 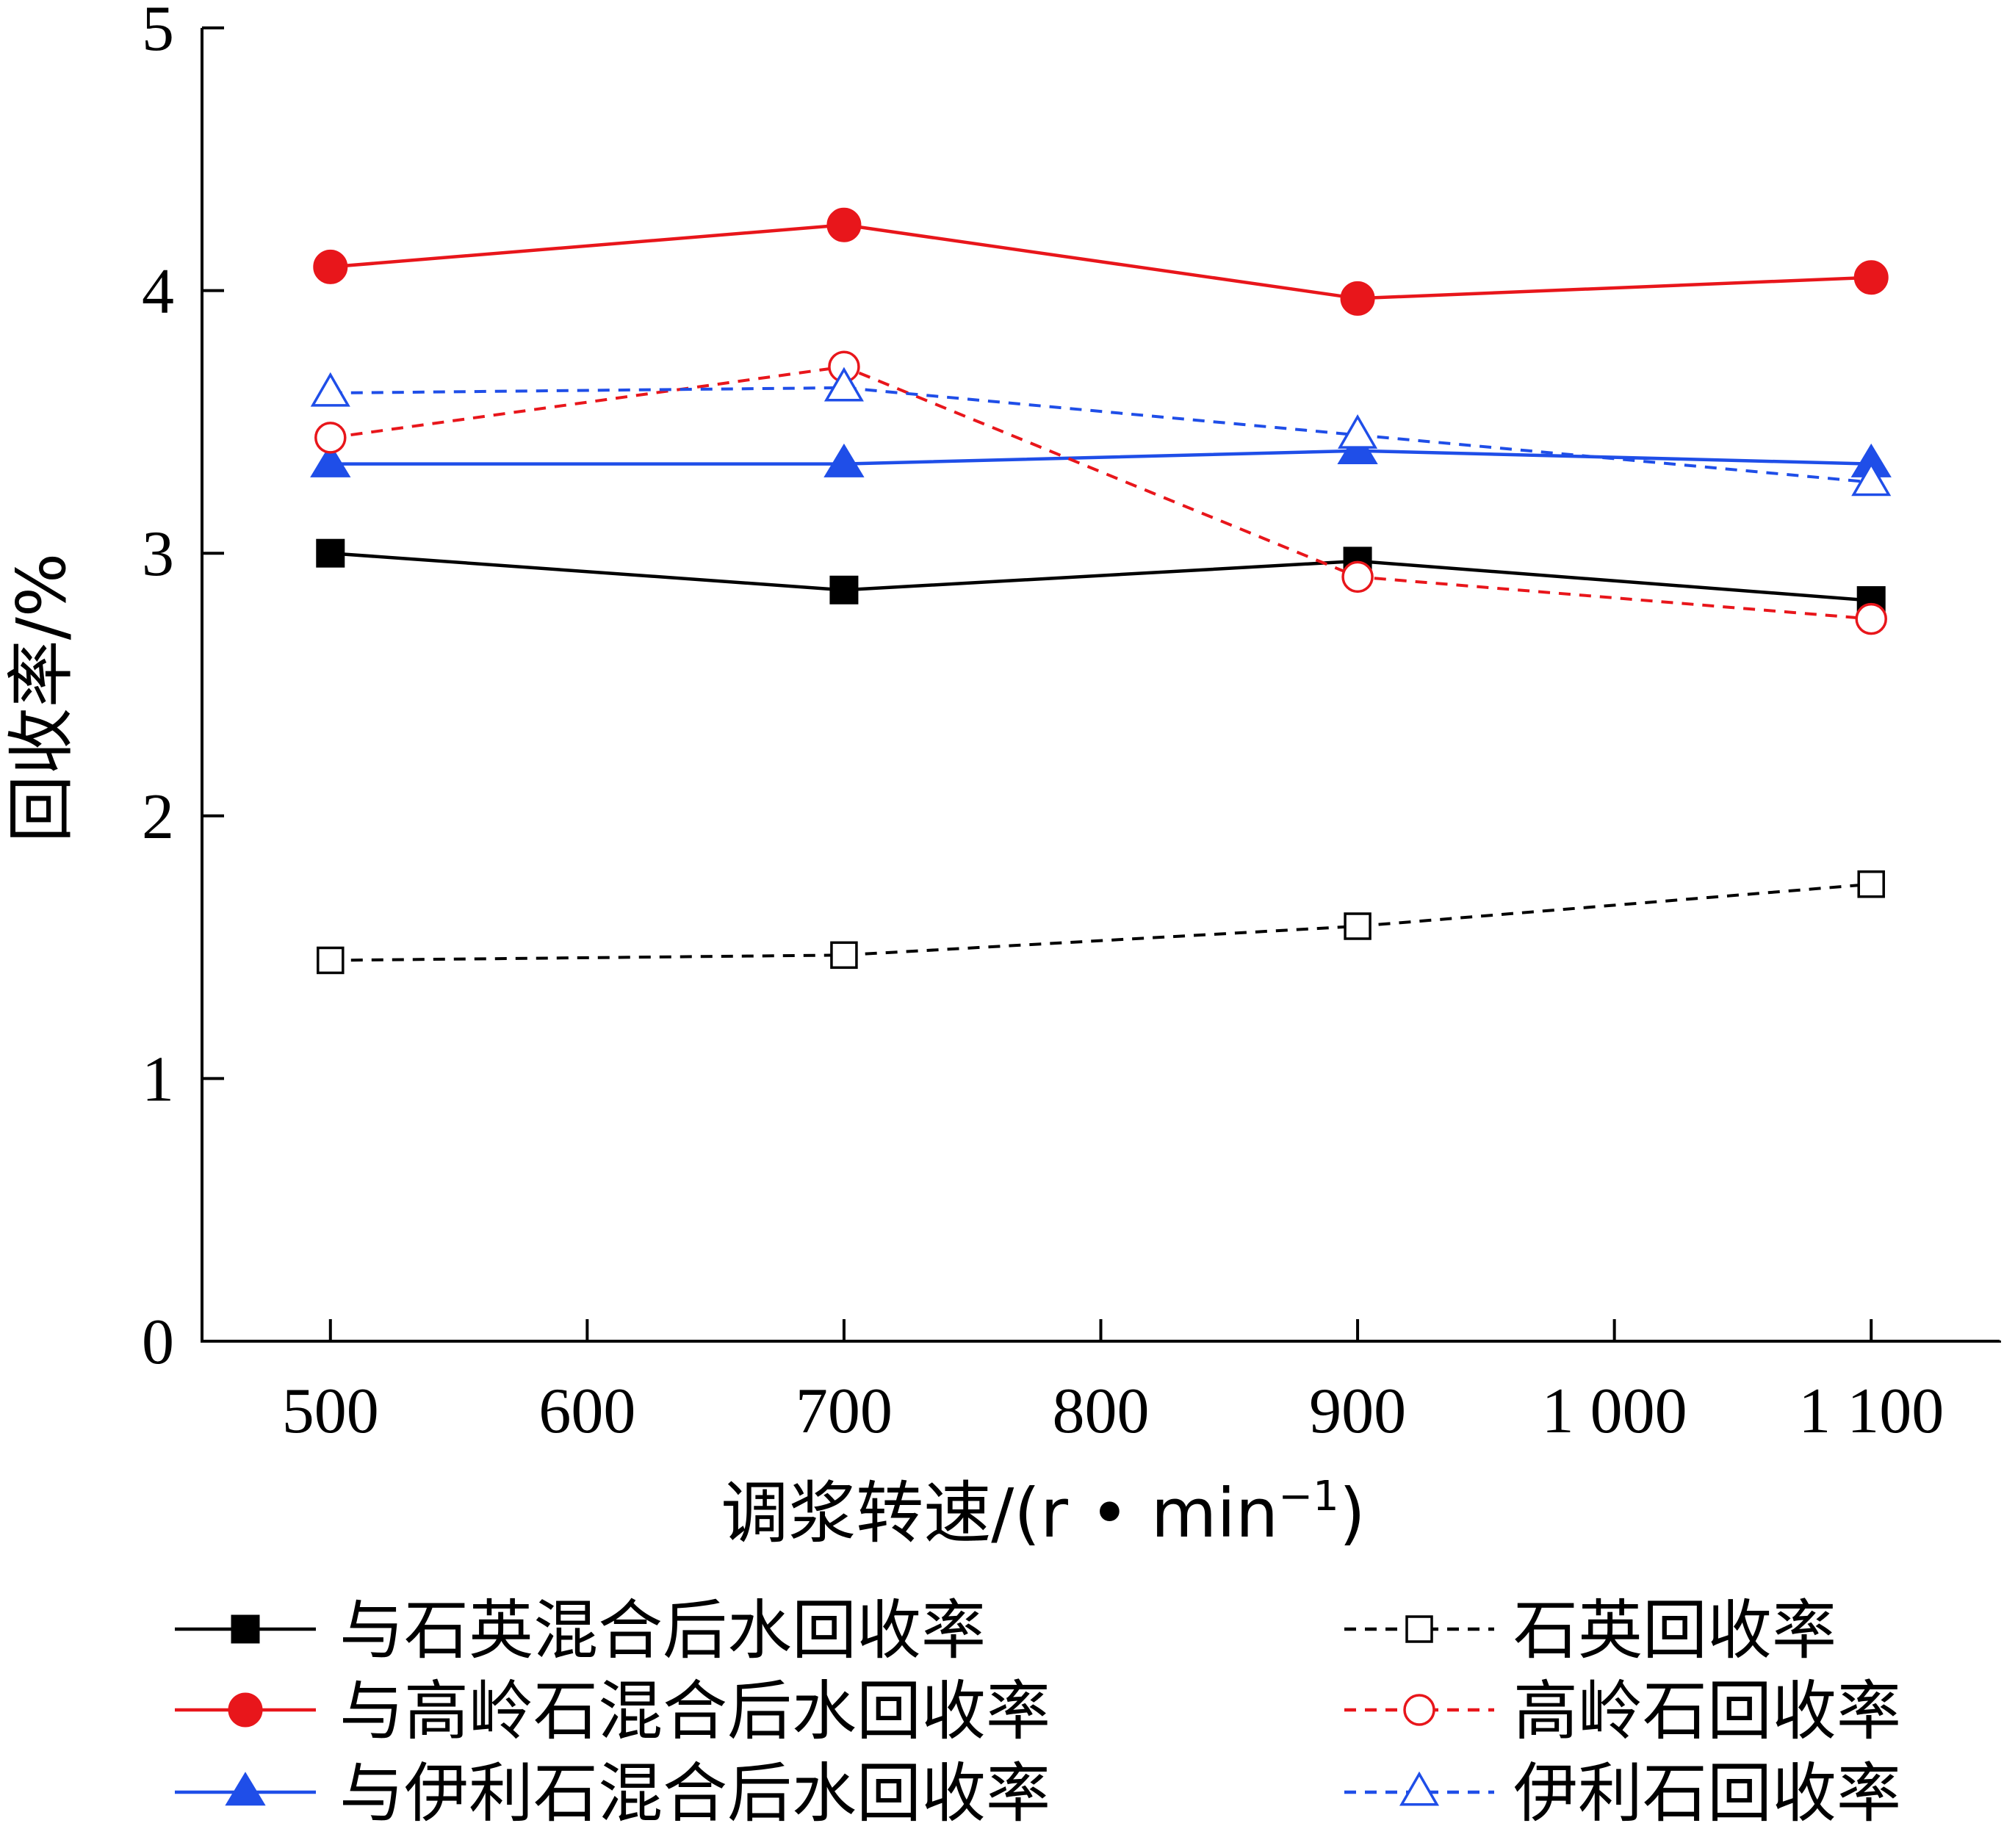 What do you see at coordinates (1707, 1711) in the screenshot?
I see `legend-label: 高岭石回收率` at bounding box center [1707, 1711].